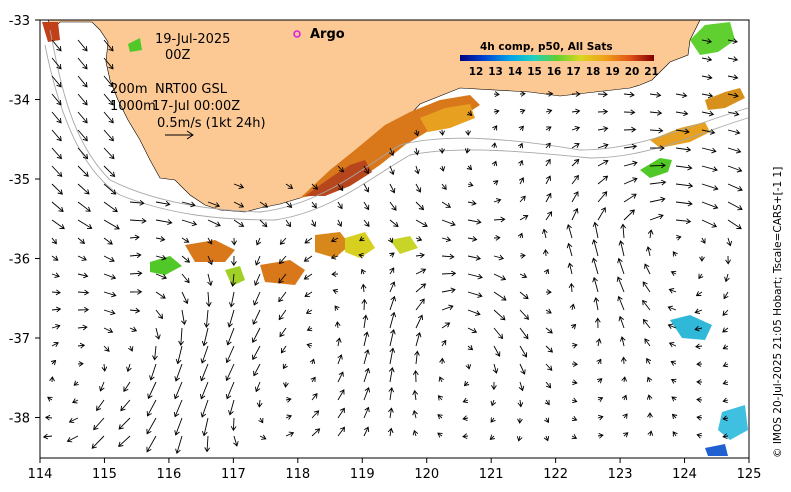 This screenshot has width=791, height=492. I want to click on sst-patch-west, so click(51, 32).